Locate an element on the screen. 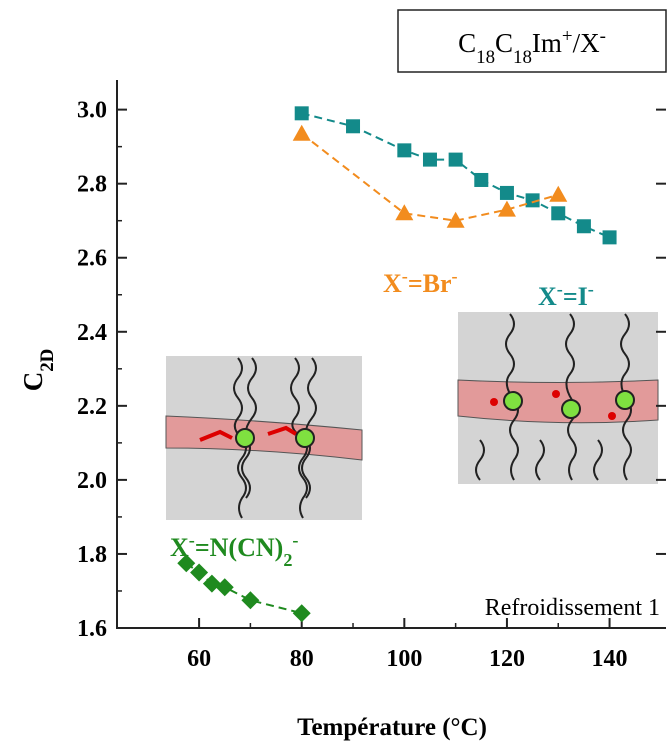 This screenshot has width=667, height=756. chart-title: C18C18Im+/X- is located at coordinates (532, 47).